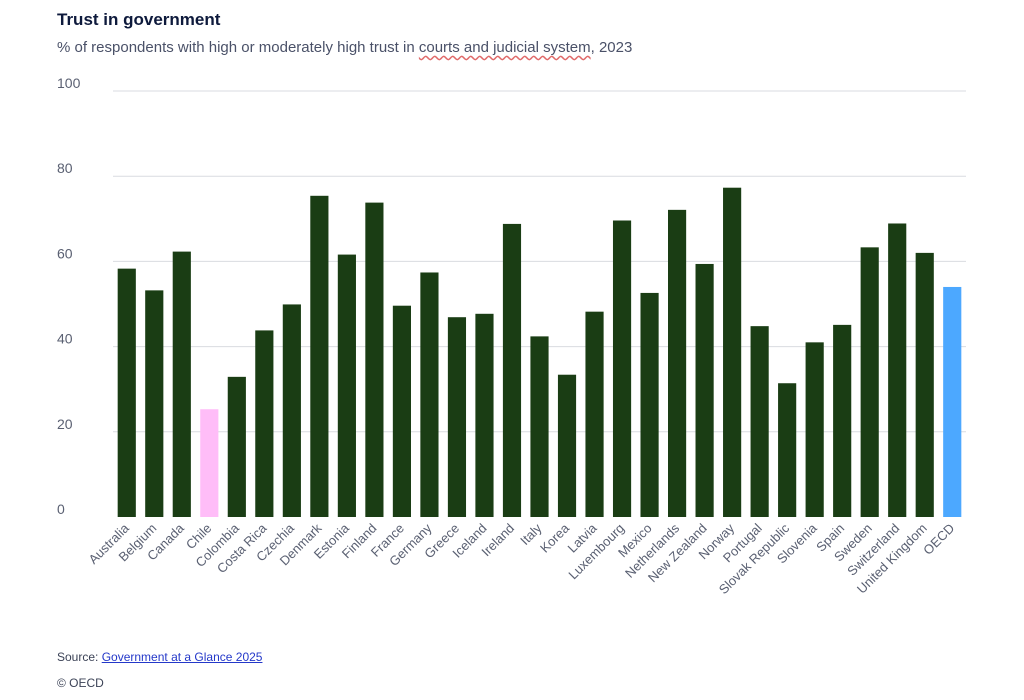 Image resolution: width=1024 pixels, height=700 pixels. What do you see at coordinates (209, 463) in the screenshot?
I see `bar-chile` at bounding box center [209, 463].